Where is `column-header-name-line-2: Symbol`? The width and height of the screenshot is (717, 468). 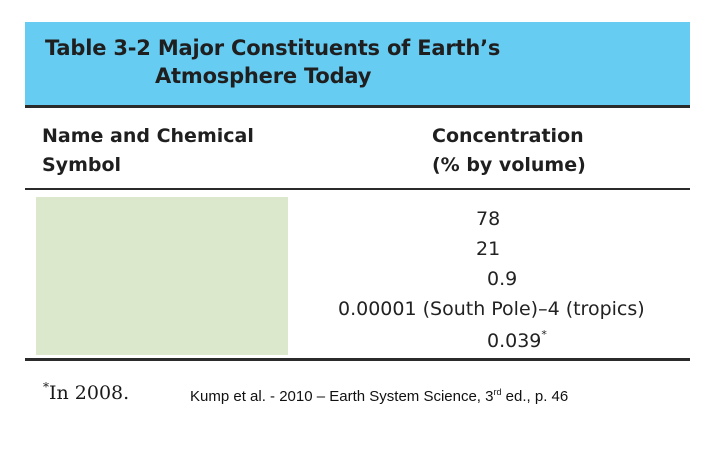
column-header-name-line-2: Symbol is located at coordinates (82, 165).